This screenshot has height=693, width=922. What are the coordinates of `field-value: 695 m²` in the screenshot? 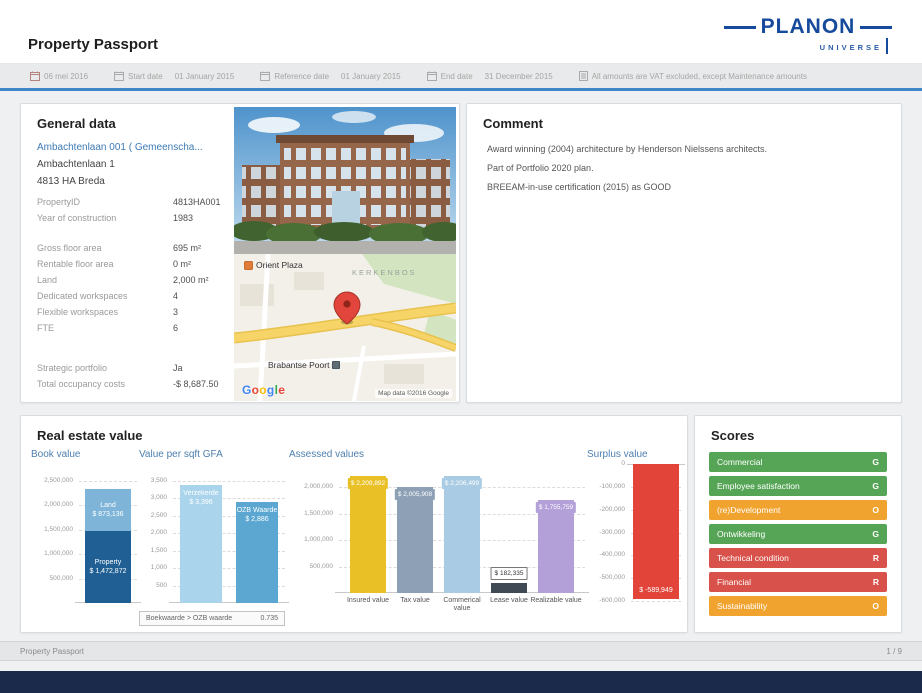 It's located at (187, 248).